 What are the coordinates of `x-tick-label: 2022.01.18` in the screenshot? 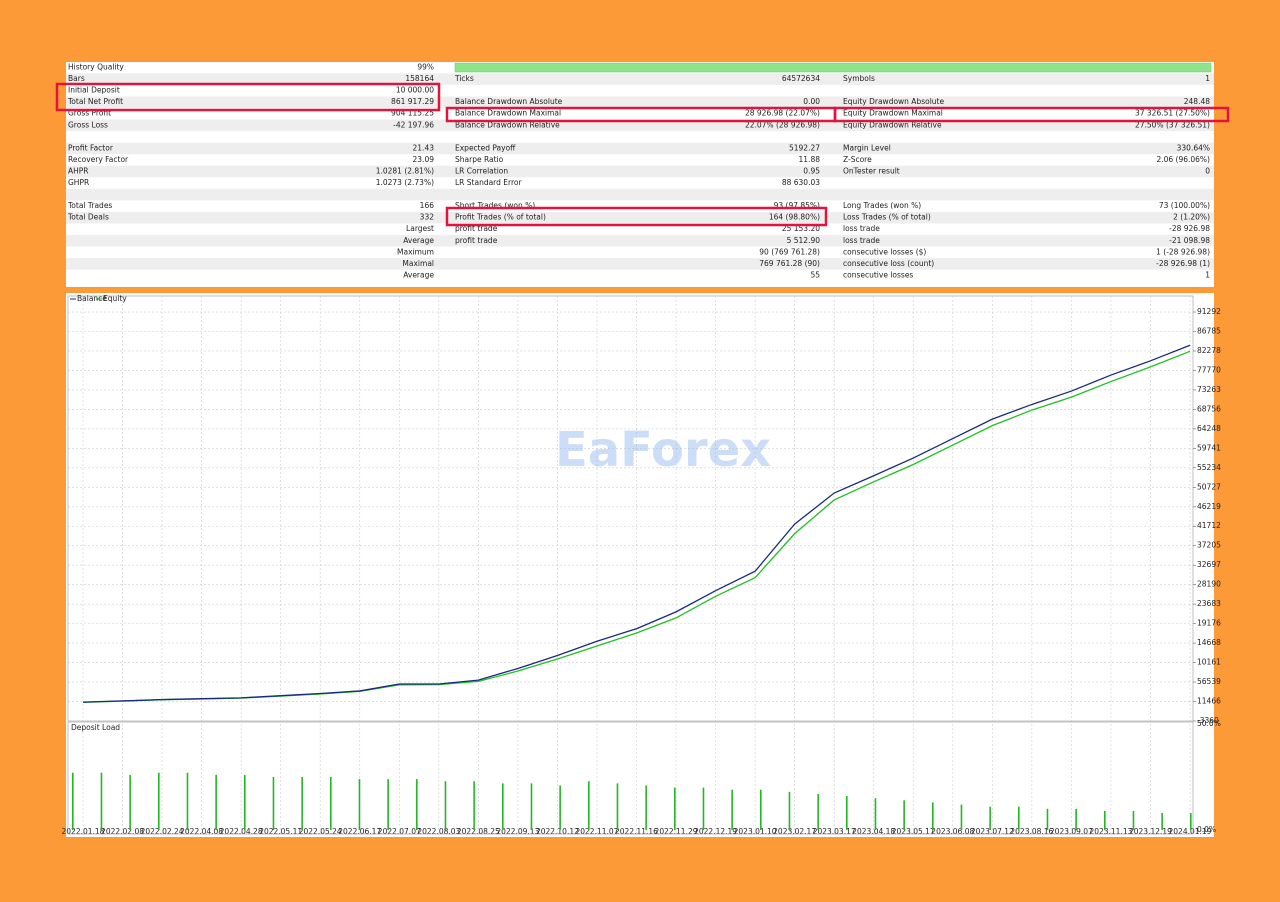 It's located at (83, 831).